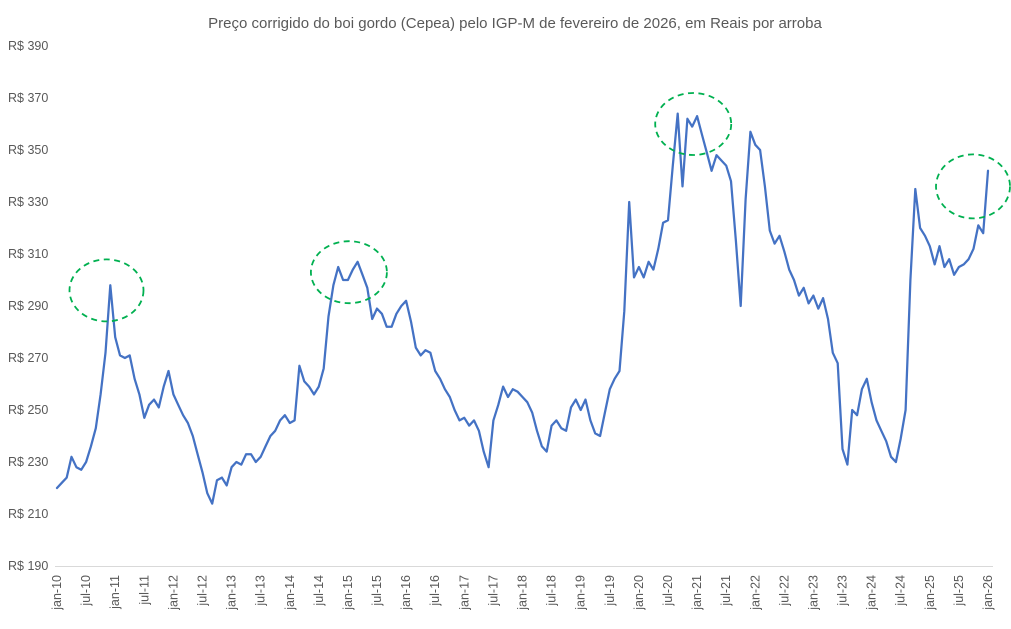  Describe the element at coordinates (610, 591) in the screenshot. I see `x-tick-label: jul-19` at that location.